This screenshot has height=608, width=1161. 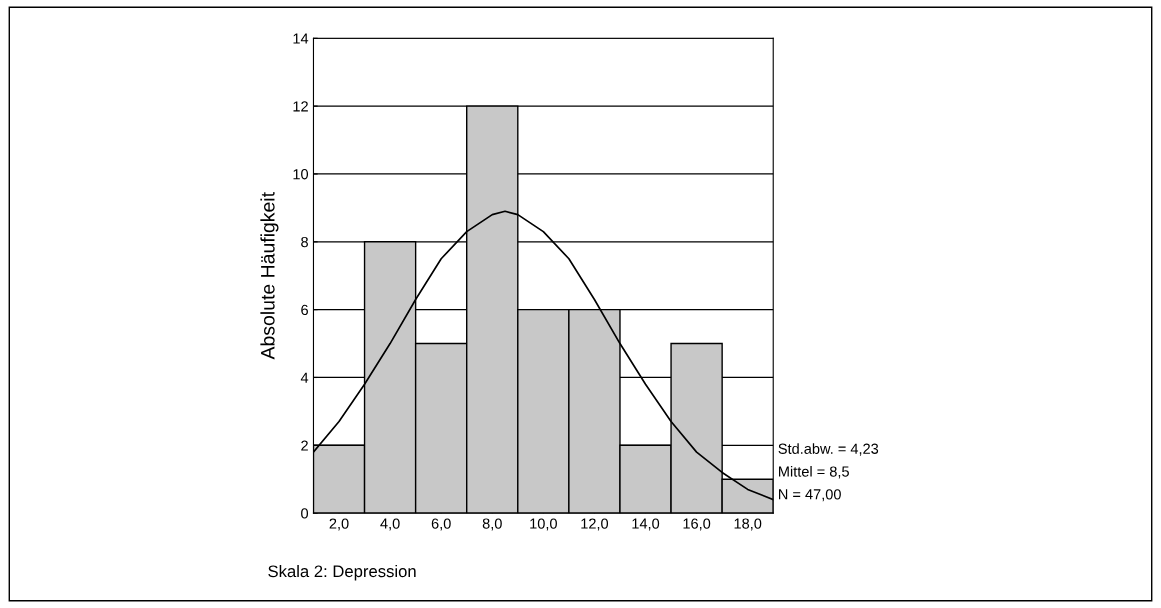 I want to click on y-tick-label: 6, so click(x=304, y=310).